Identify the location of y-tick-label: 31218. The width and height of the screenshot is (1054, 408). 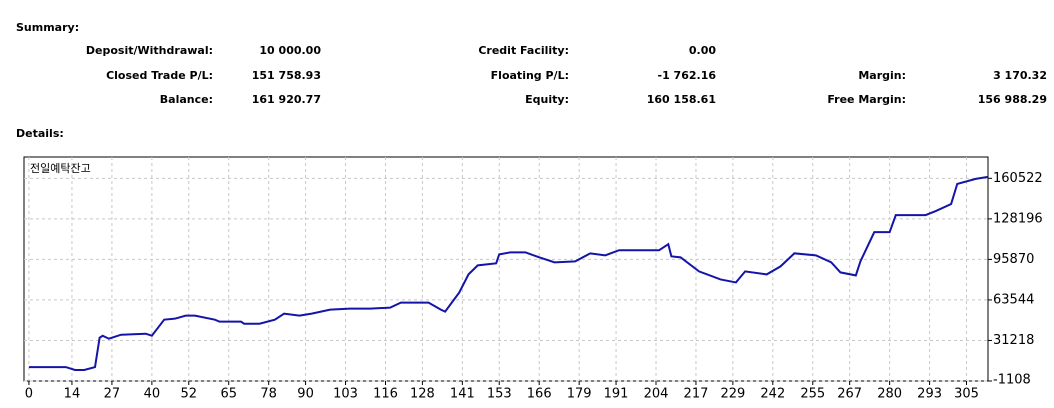
(1013, 340).